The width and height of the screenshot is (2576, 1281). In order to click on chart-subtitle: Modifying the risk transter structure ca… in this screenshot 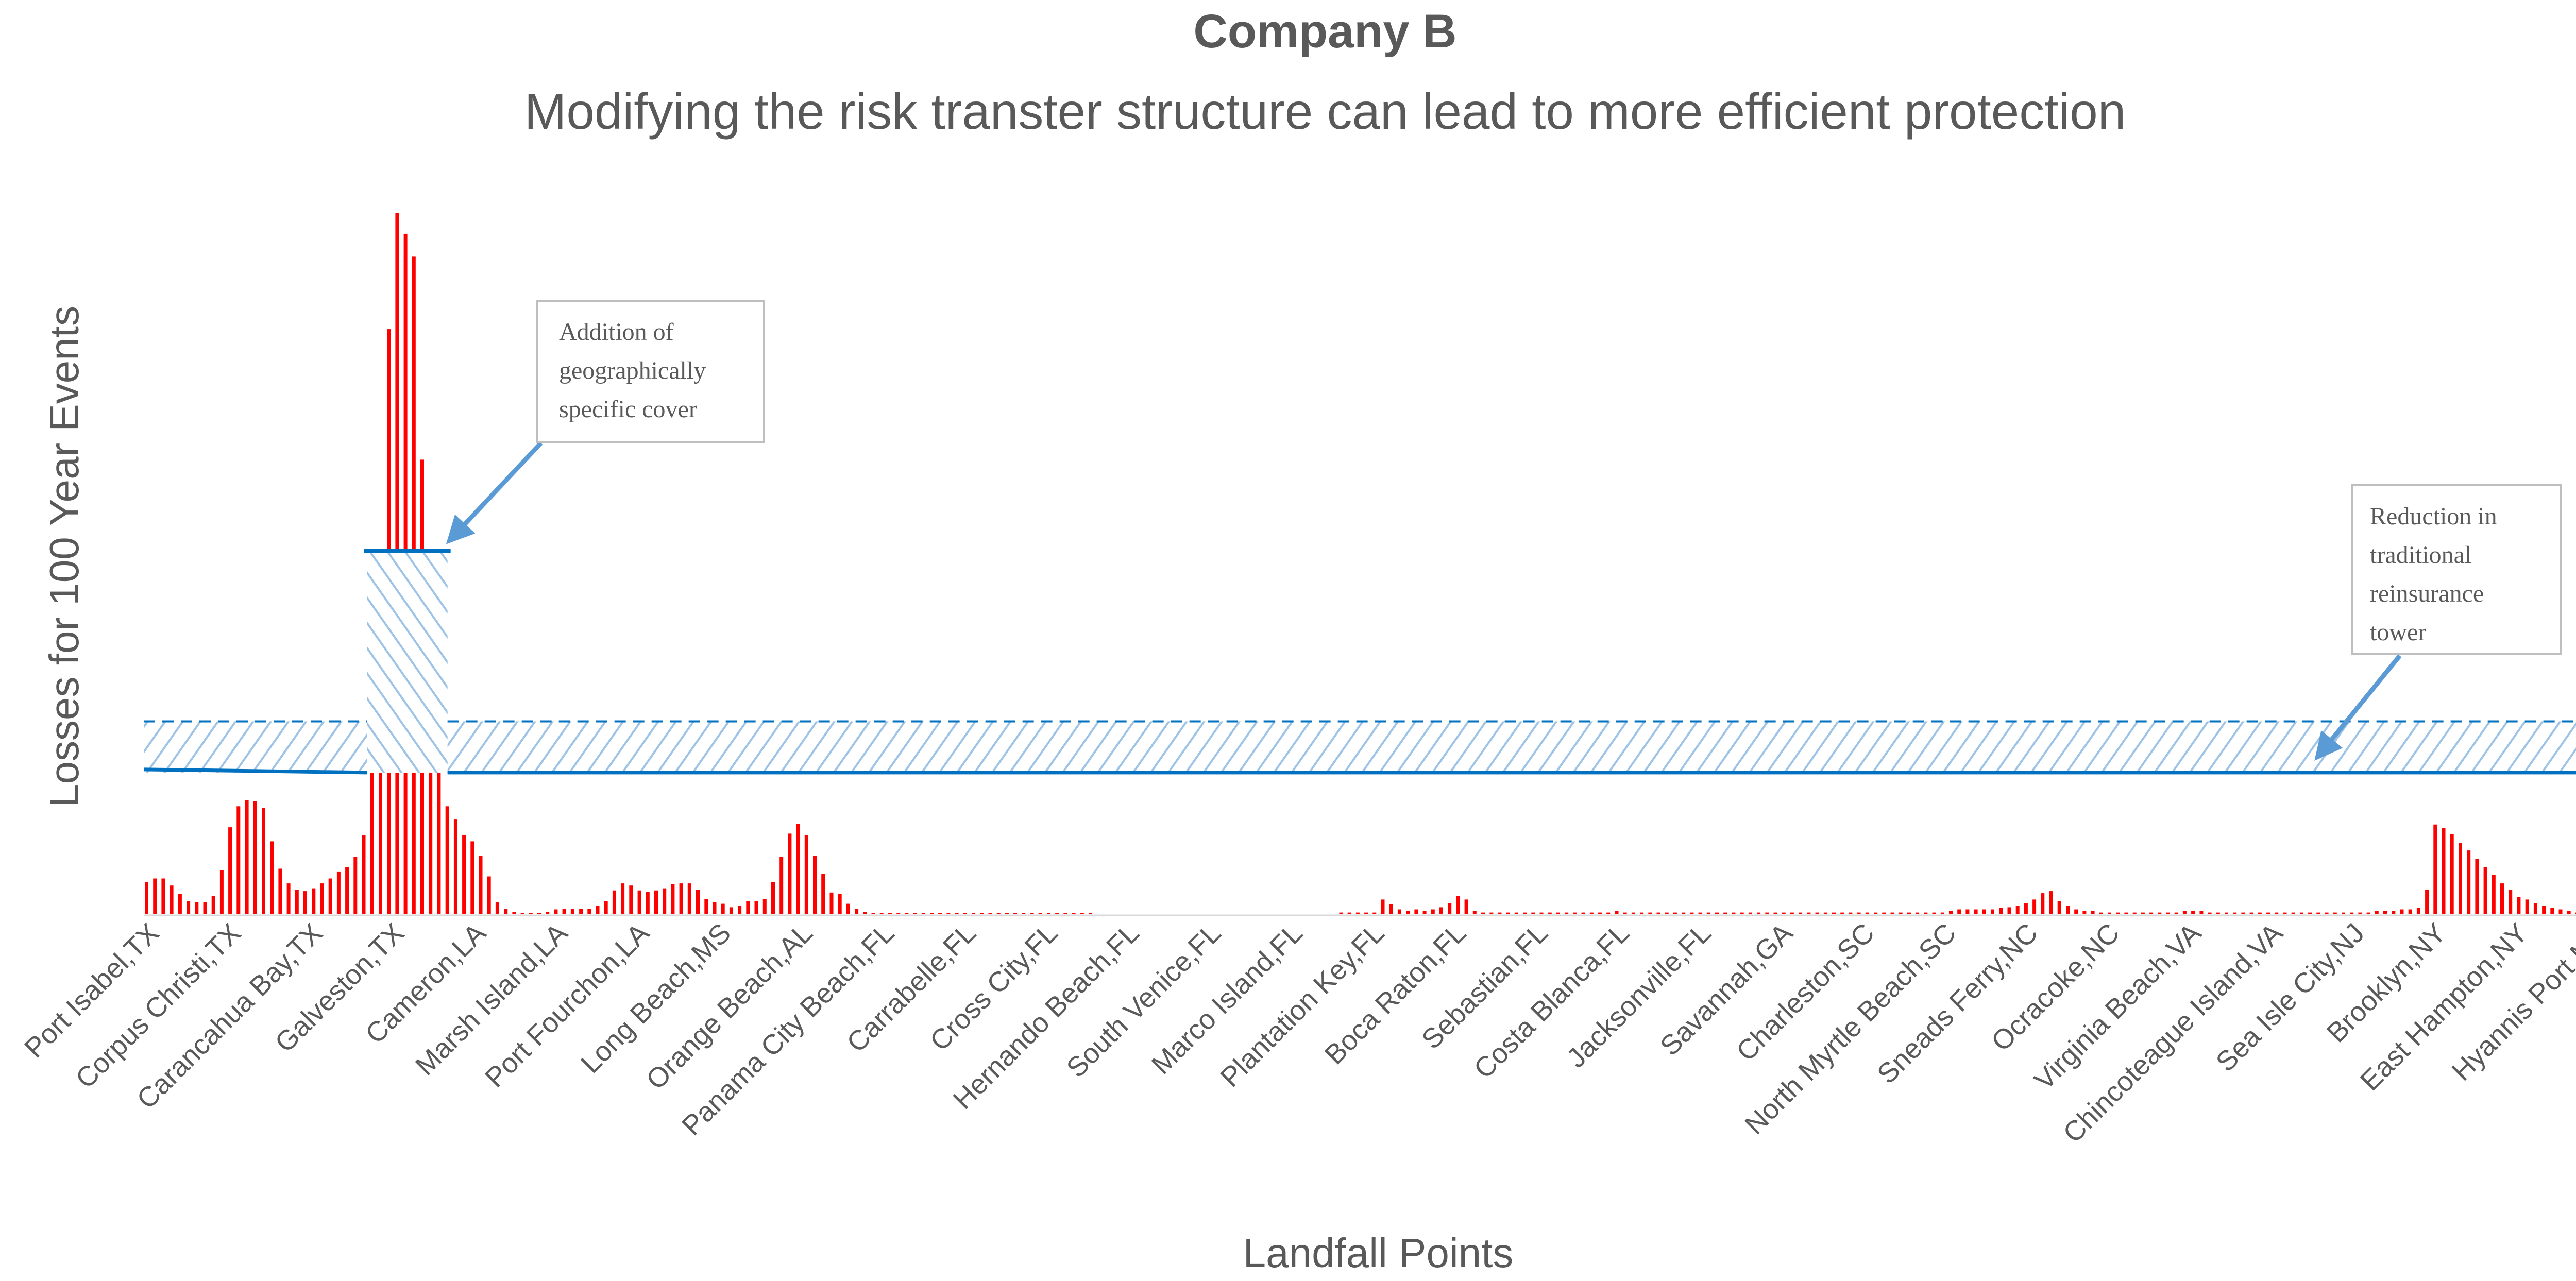, I will do `click(1325, 111)`.